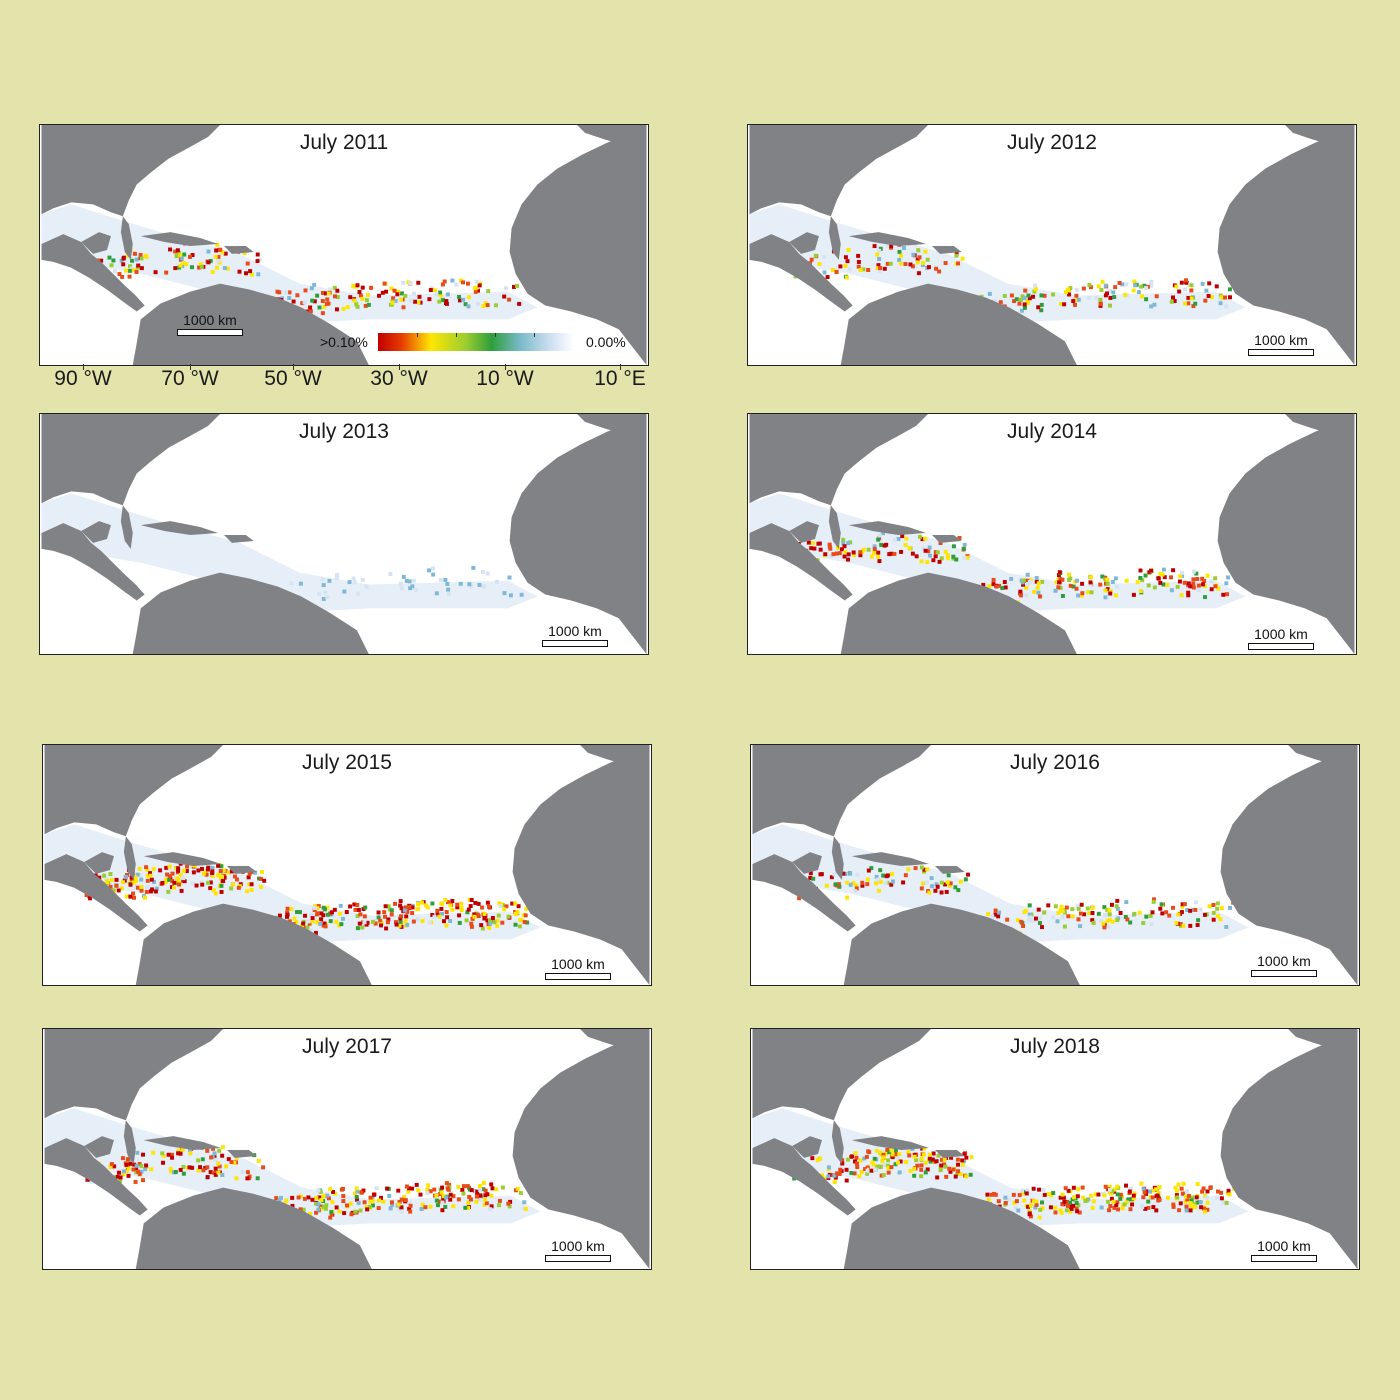  Describe the element at coordinates (399, 378) in the screenshot. I see `axis-tick-label: 30 °W` at that location.